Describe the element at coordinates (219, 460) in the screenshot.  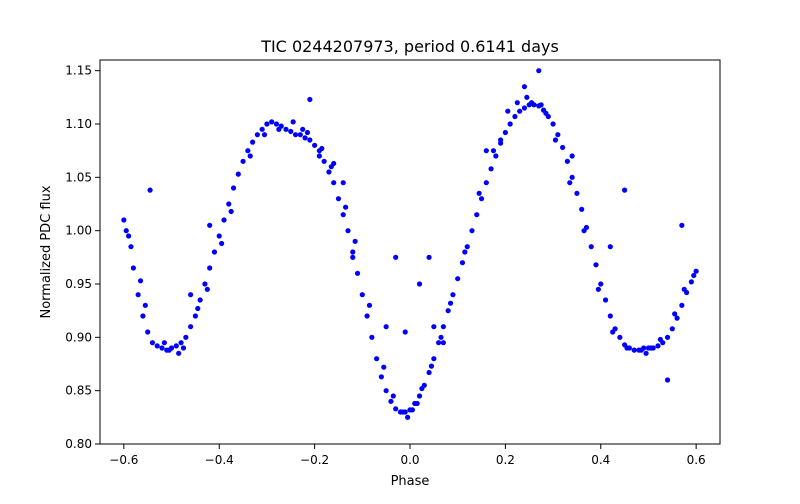
I see `x-tick-label: −0.4` at that location.